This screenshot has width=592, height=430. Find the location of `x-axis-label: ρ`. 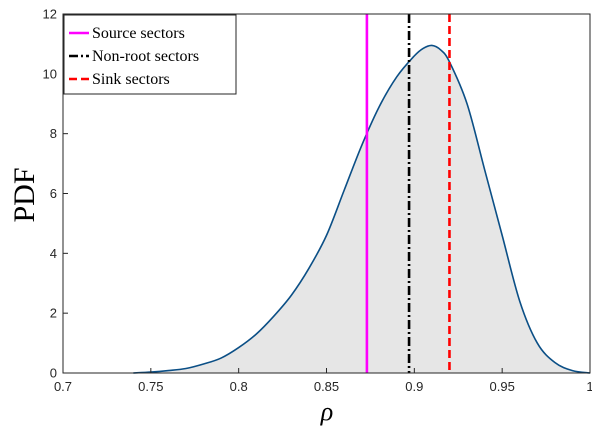

x-axis-label: ρ is located at coordinates (326, 411).